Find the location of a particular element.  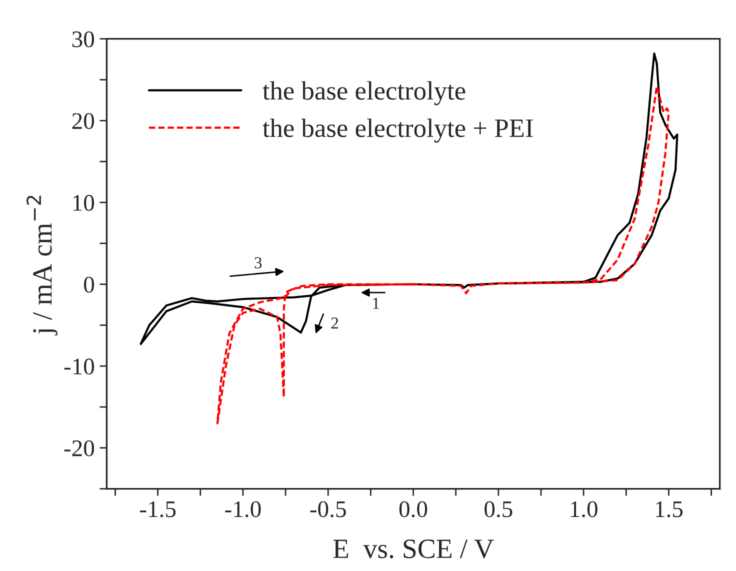

x-tick-label: 0.0 is located at coordinates (413, 509).